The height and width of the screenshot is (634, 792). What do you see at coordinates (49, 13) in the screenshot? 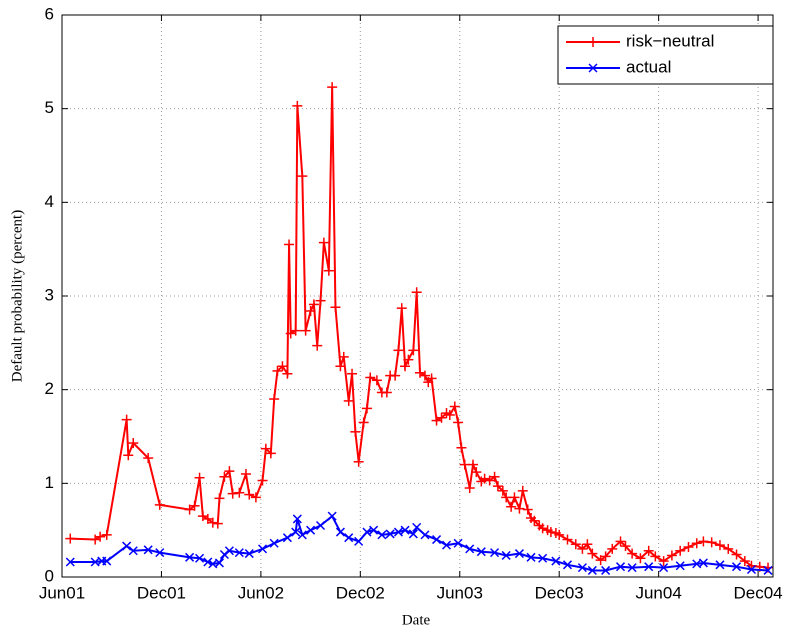
I see `y-tick-label: 6` at bounding box center [49, 13].